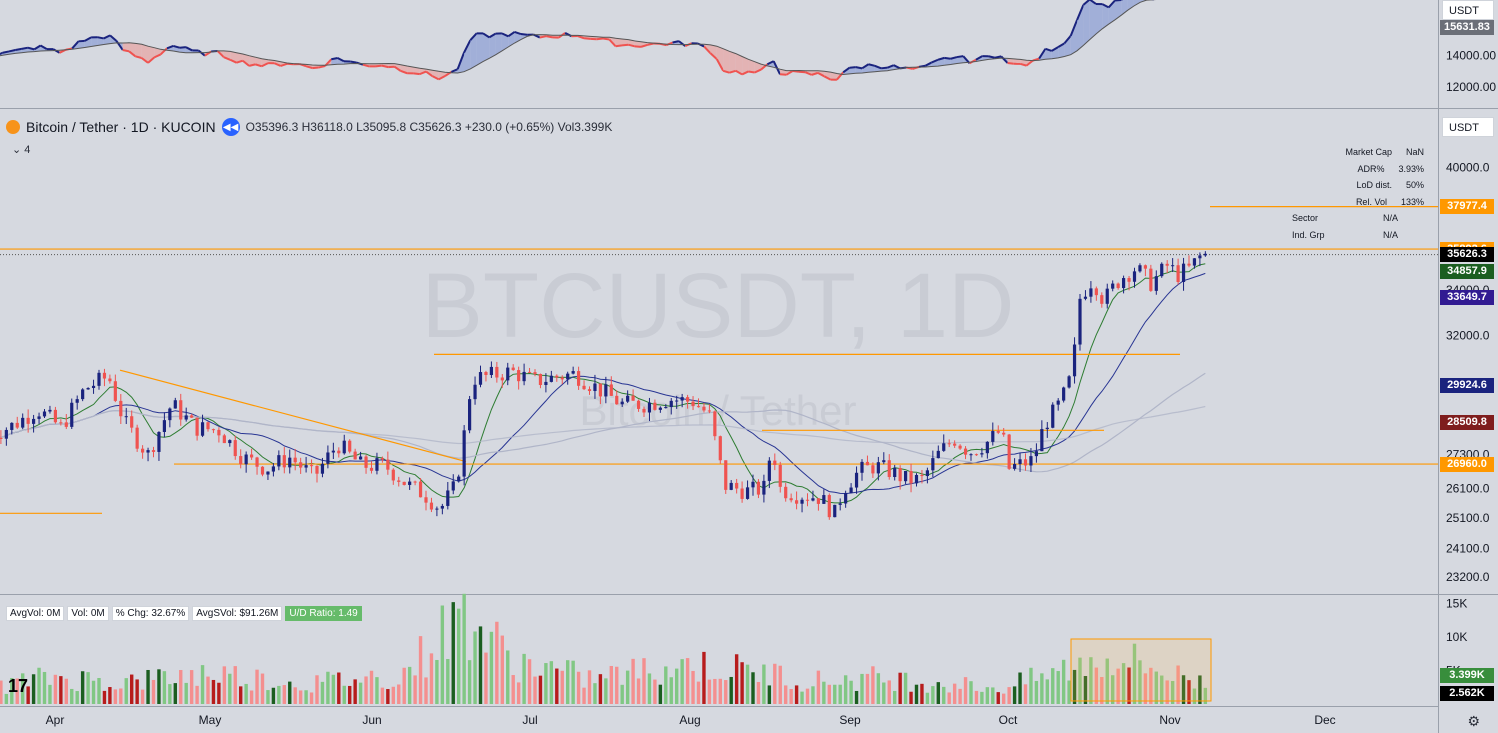 Image resolution: width=1498 pixels, height=733 pixels. What do you see at coordinates (1468, 127) in the screenshot?
I see `currency-button-main: USDT` at bounding box center [1468, 127].